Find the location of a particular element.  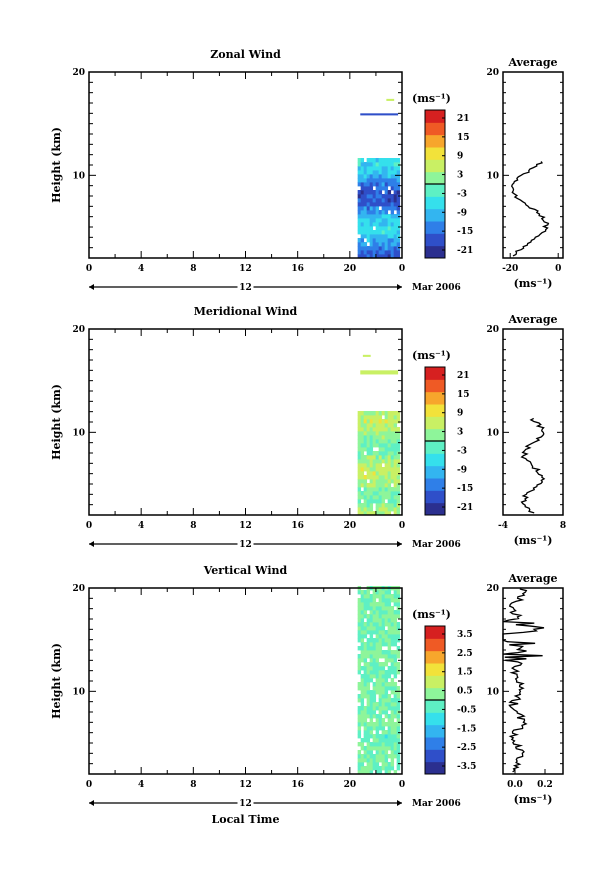

profile-curve is located at coordinates (533, 465).